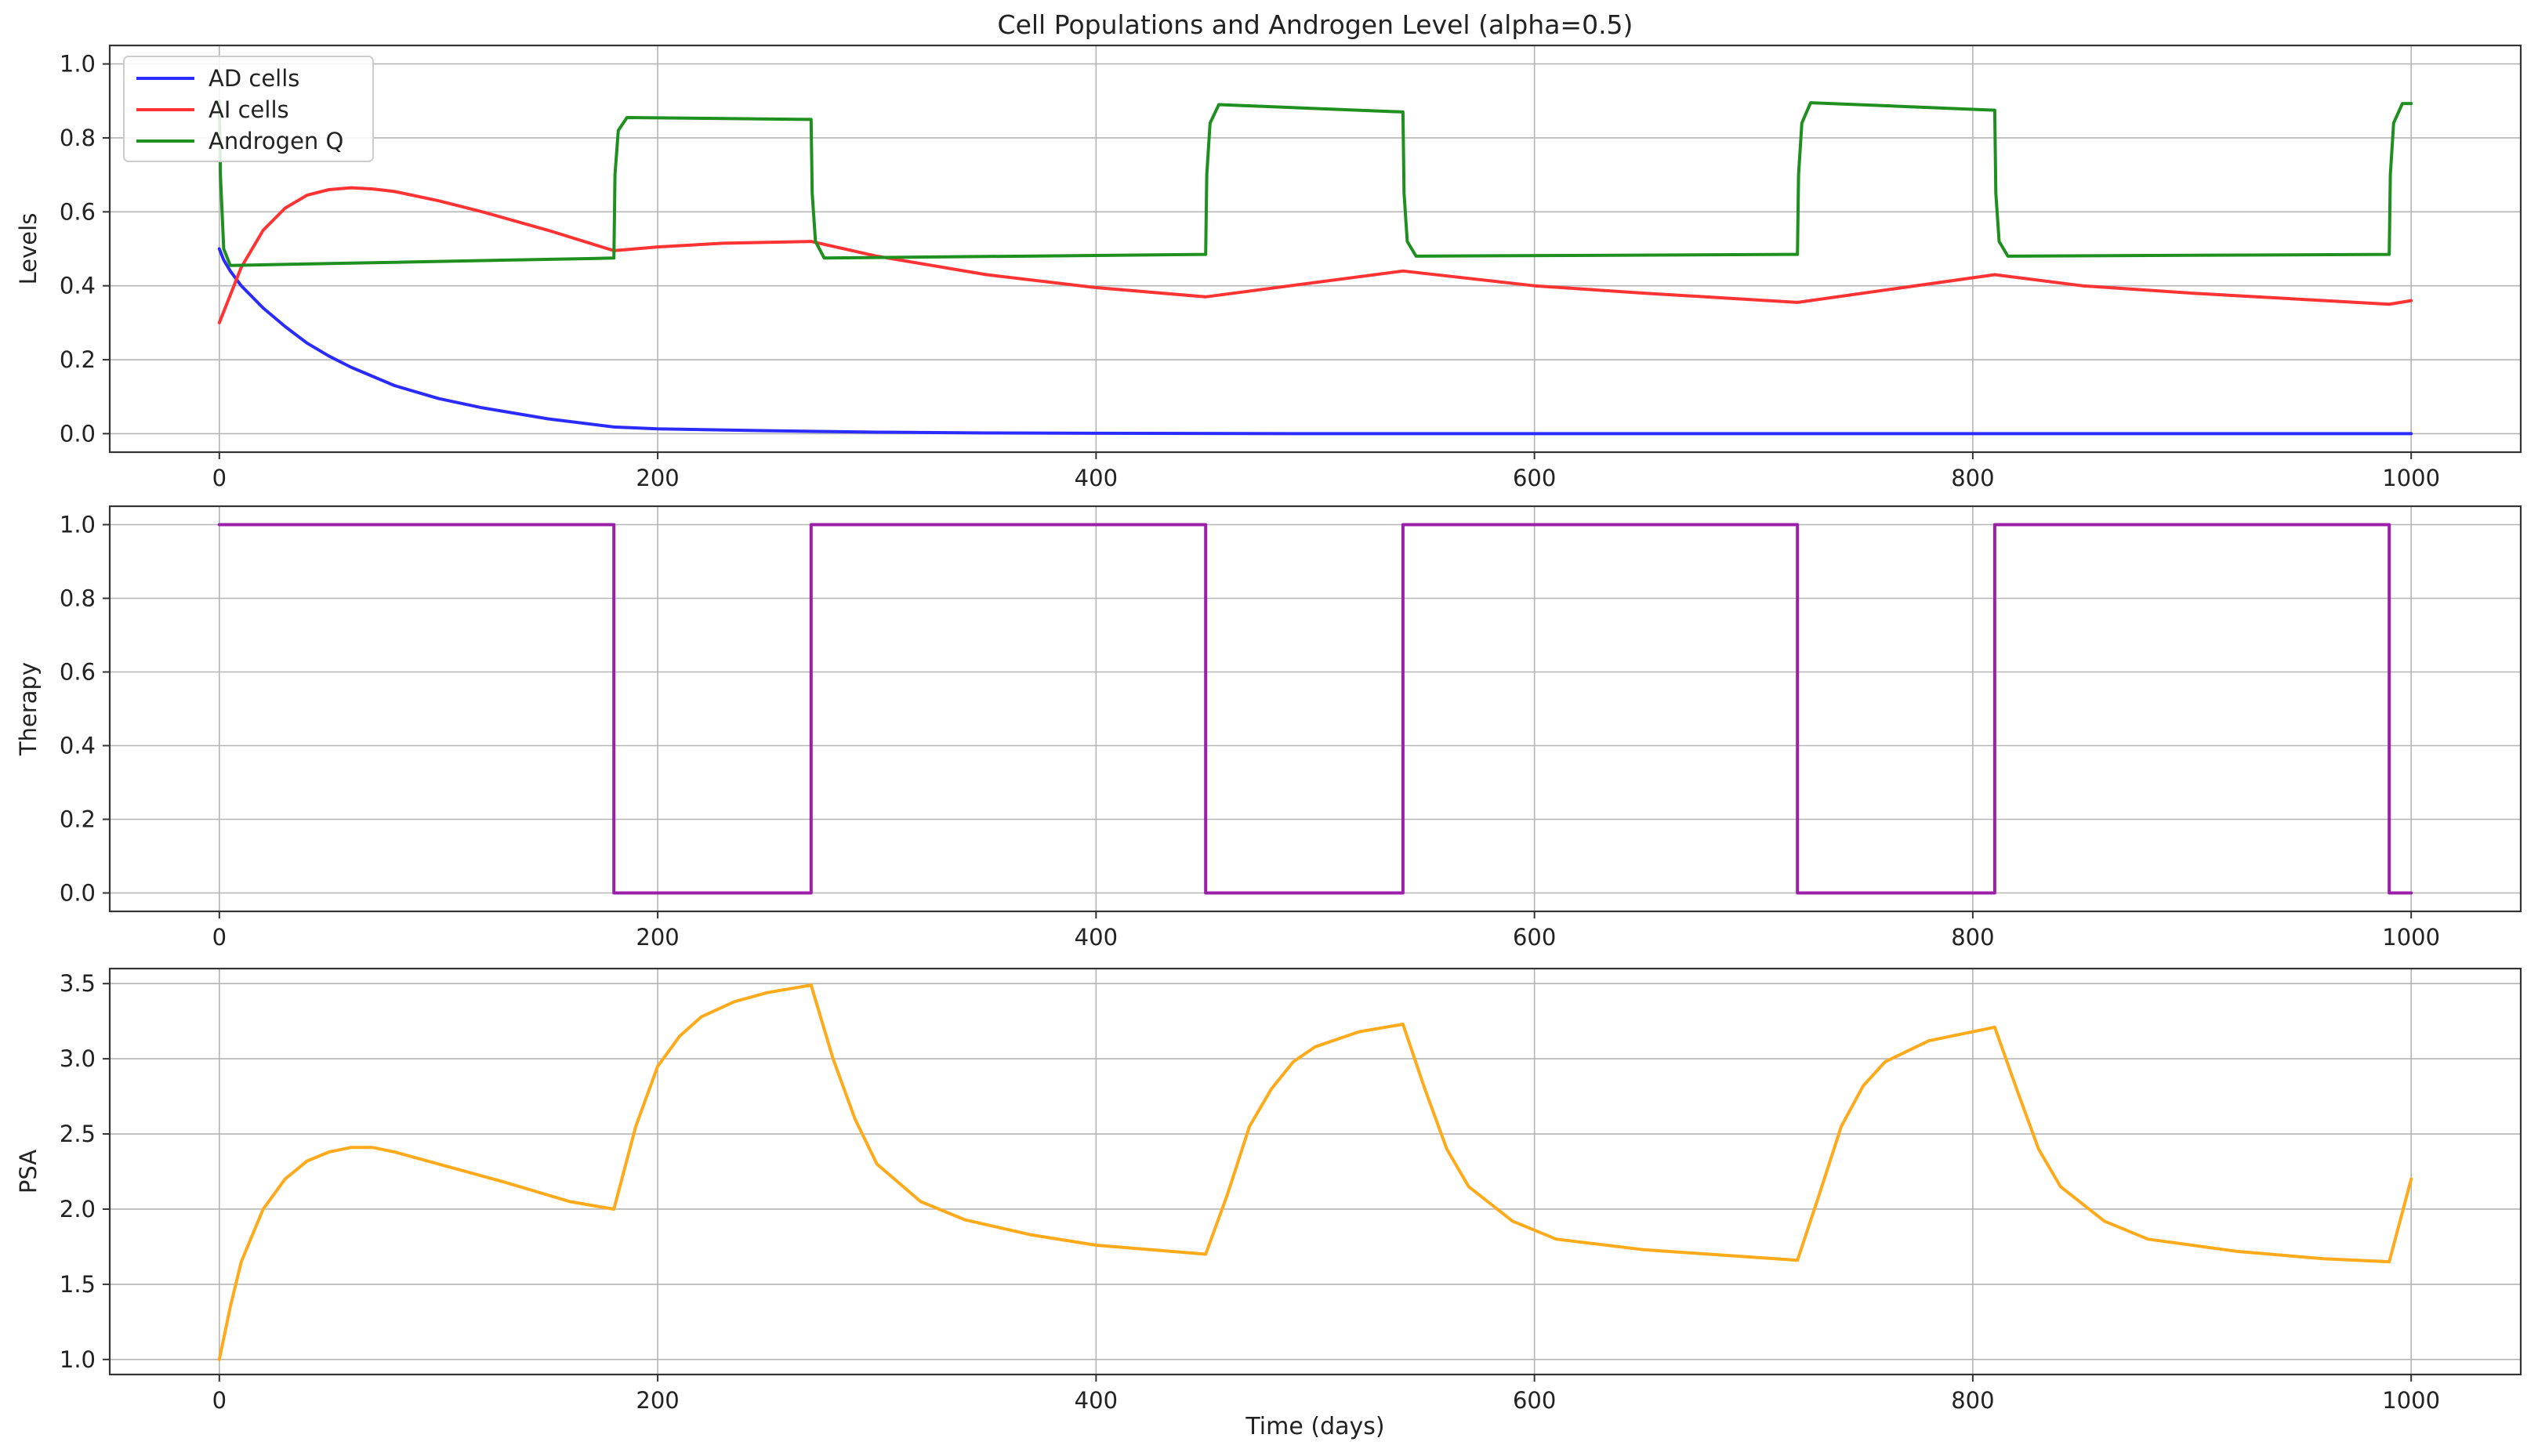  What do you see at coordinates (1314, 1426) in the screenshot?
I see `x-axis-label: Time (days)` at bounding box center [1314, 1426].